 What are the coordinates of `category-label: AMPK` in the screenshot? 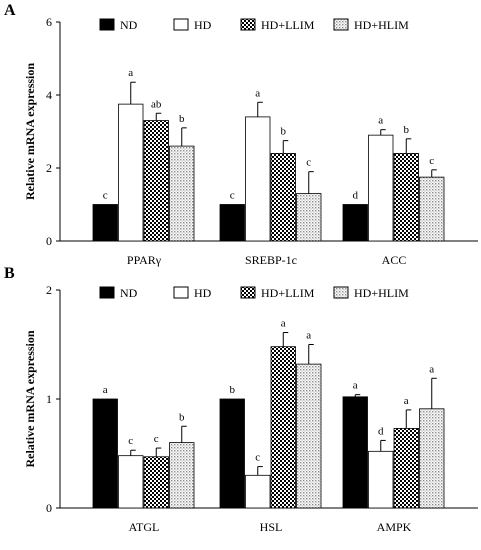 It's located at (394, 527).